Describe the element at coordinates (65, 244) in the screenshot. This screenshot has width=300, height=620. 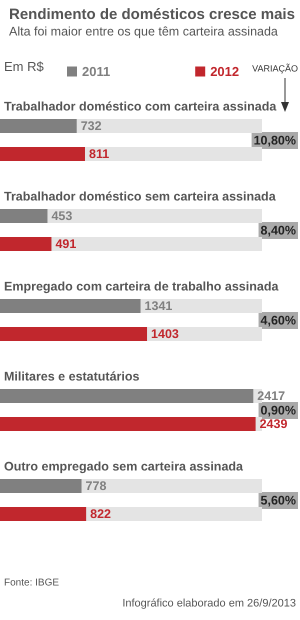
I see `data-label: 491` at that location.